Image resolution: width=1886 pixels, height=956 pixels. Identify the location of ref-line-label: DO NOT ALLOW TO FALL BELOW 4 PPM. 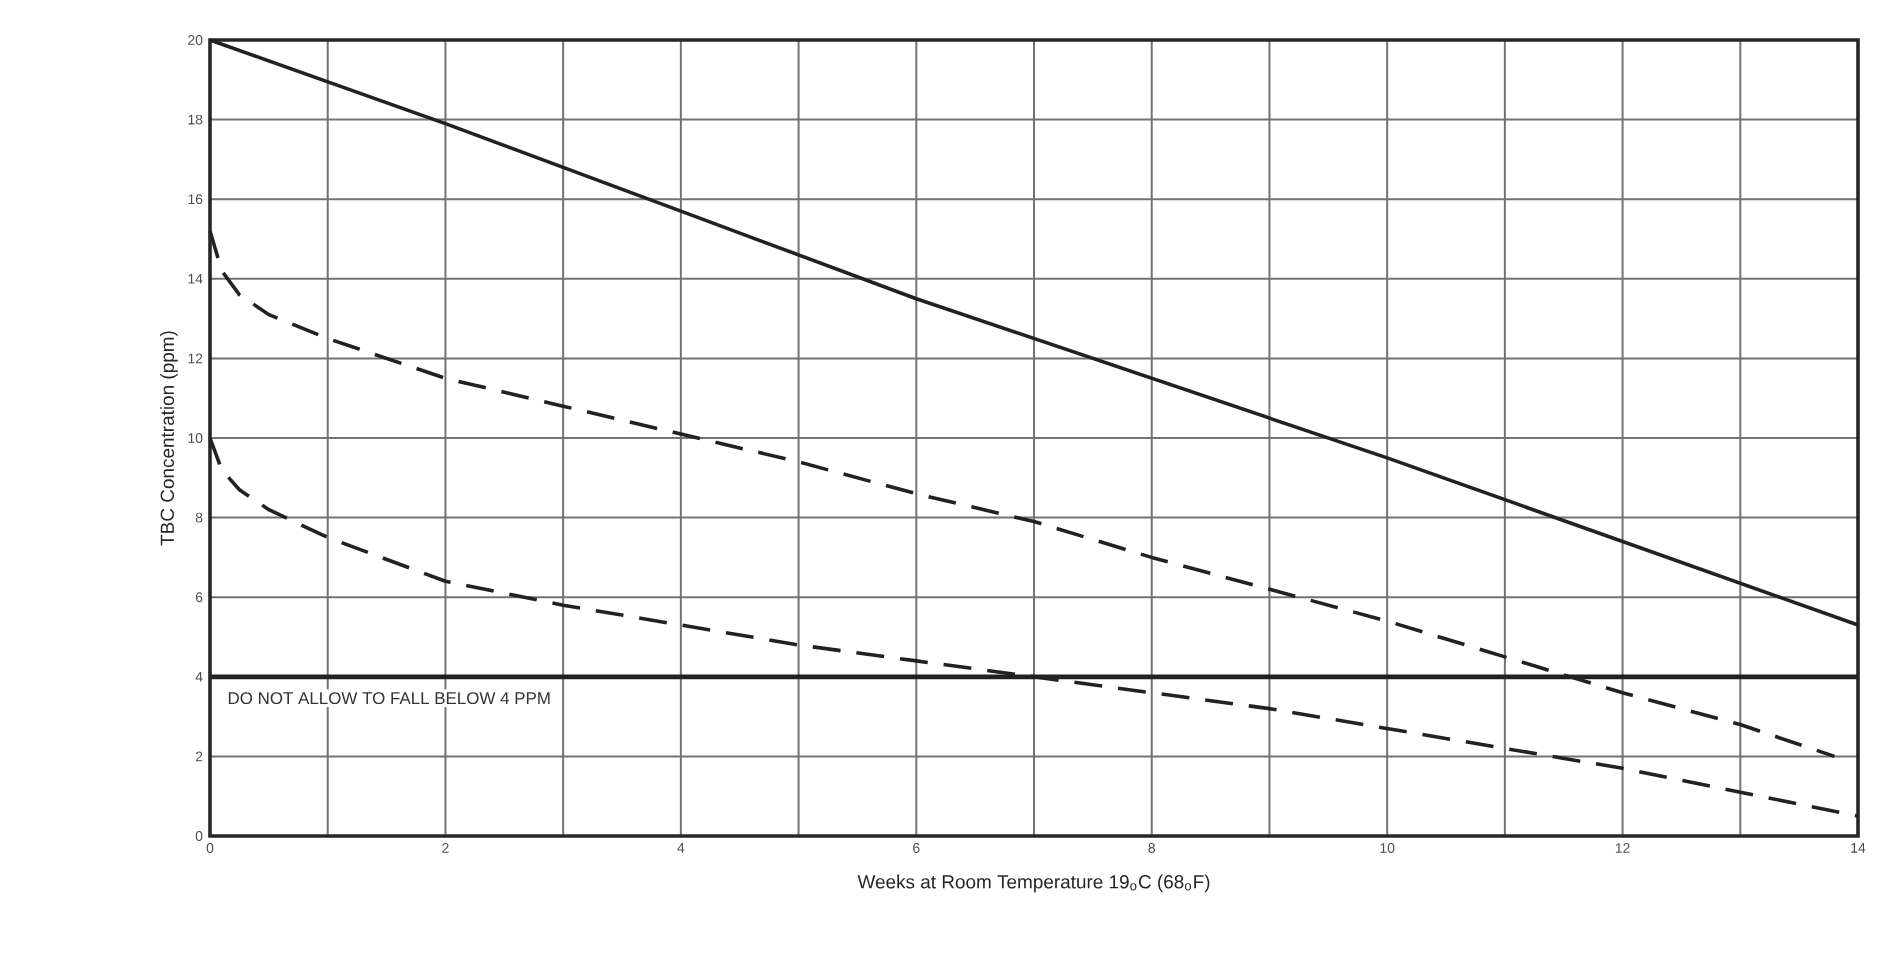
(389, 698).